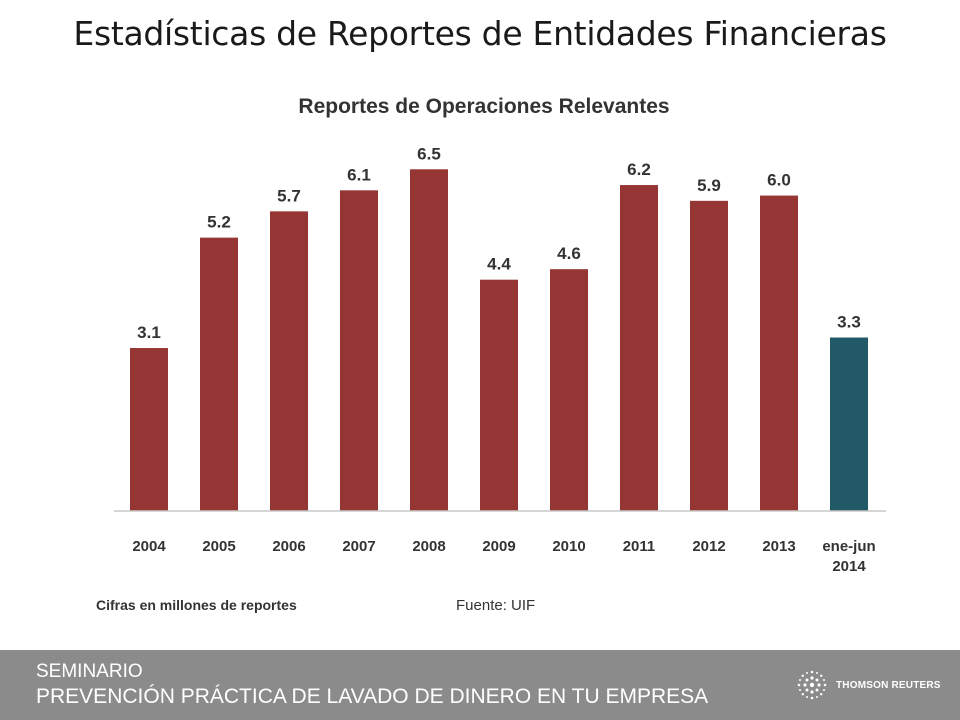 Image resolution: width=960 pixels, height=720 pixels. What do you see at coordinates (483, 106) in the screenshot?
I see `chart-title: Reportes de Operaciones Relevantes` at bounding box center [483, 106].